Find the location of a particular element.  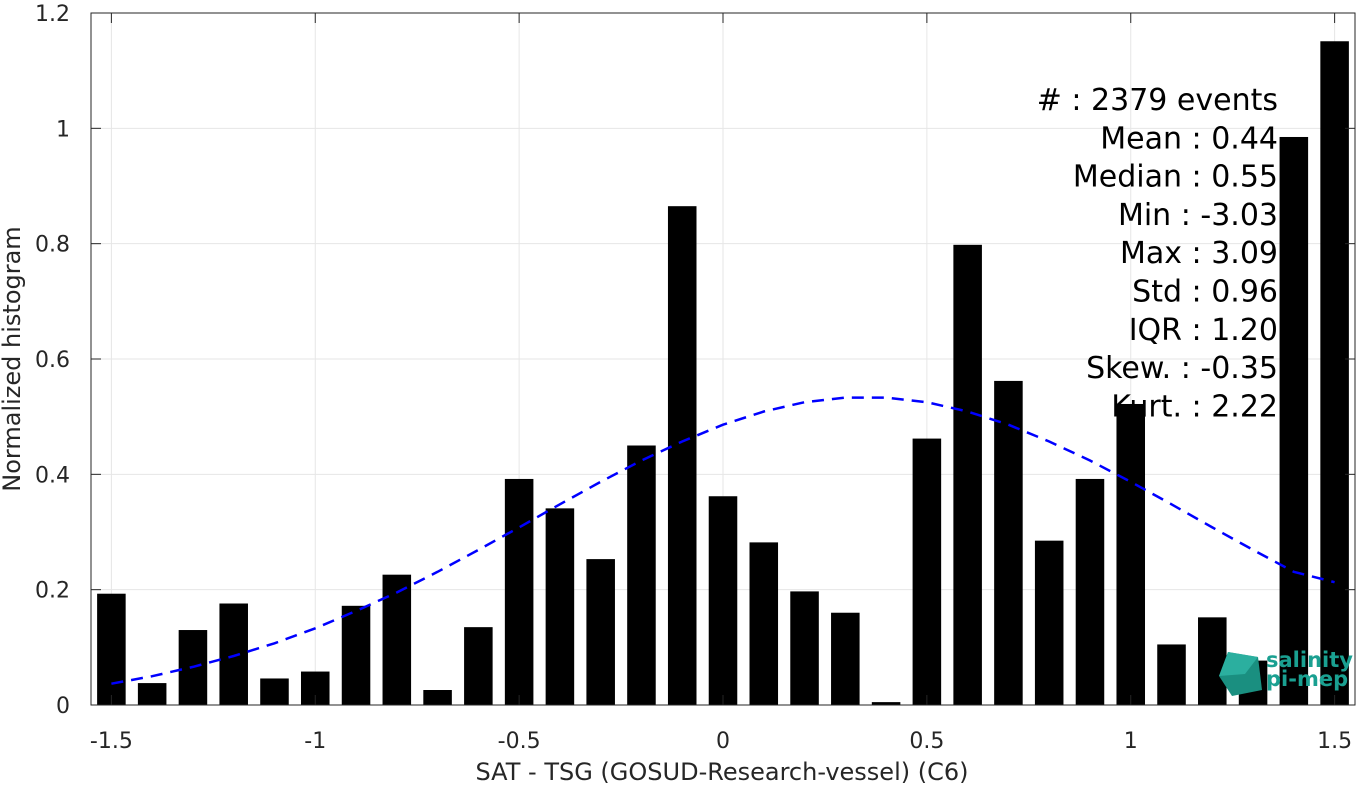

stat-annotation: Mean : 0.44 is located at coordinates (1189, 138).